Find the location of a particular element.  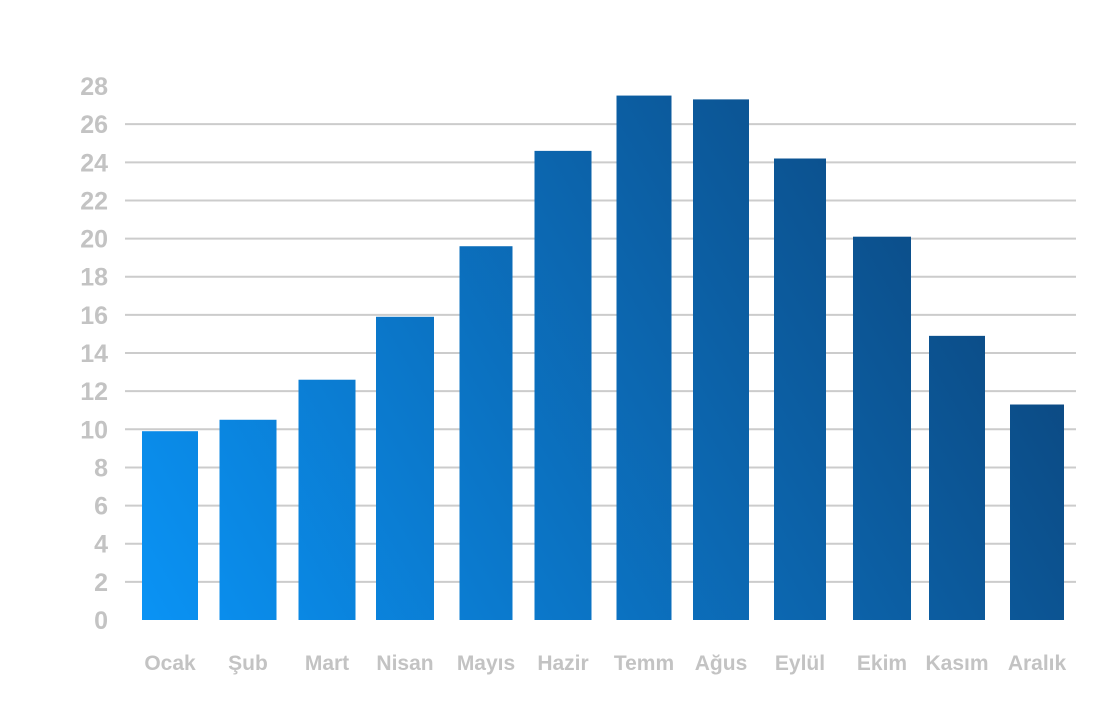

x-category-label: Hazir is located at coordinates (562, 663).